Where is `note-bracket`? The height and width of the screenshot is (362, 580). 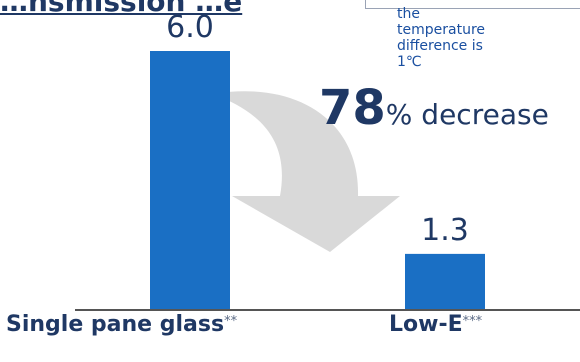
note-bracket is located at coordinates (371, 4).